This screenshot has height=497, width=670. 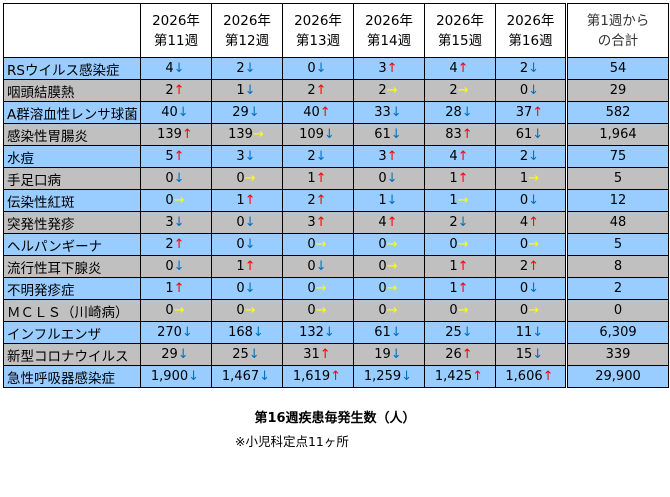 I want to click on week-count-cell: 61↓, so click(x=531, y=134).